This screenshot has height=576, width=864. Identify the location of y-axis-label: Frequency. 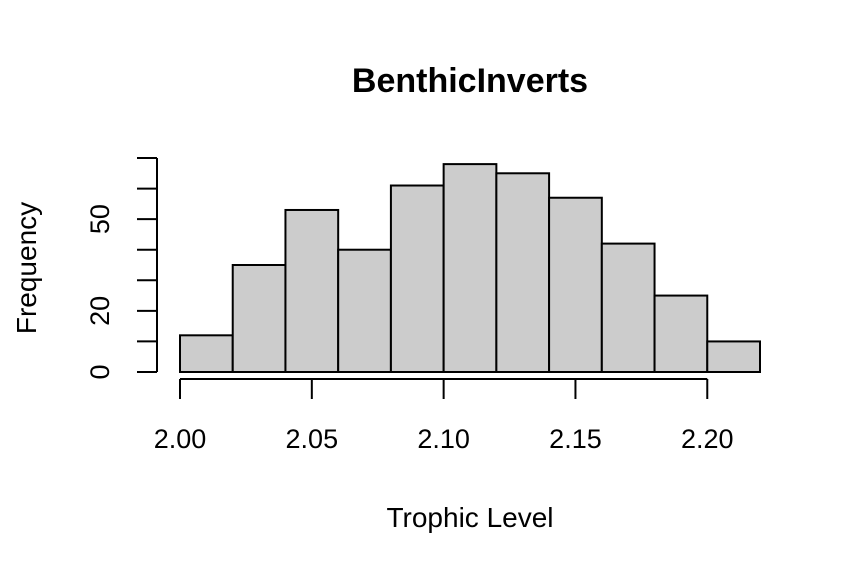
(26, 268).